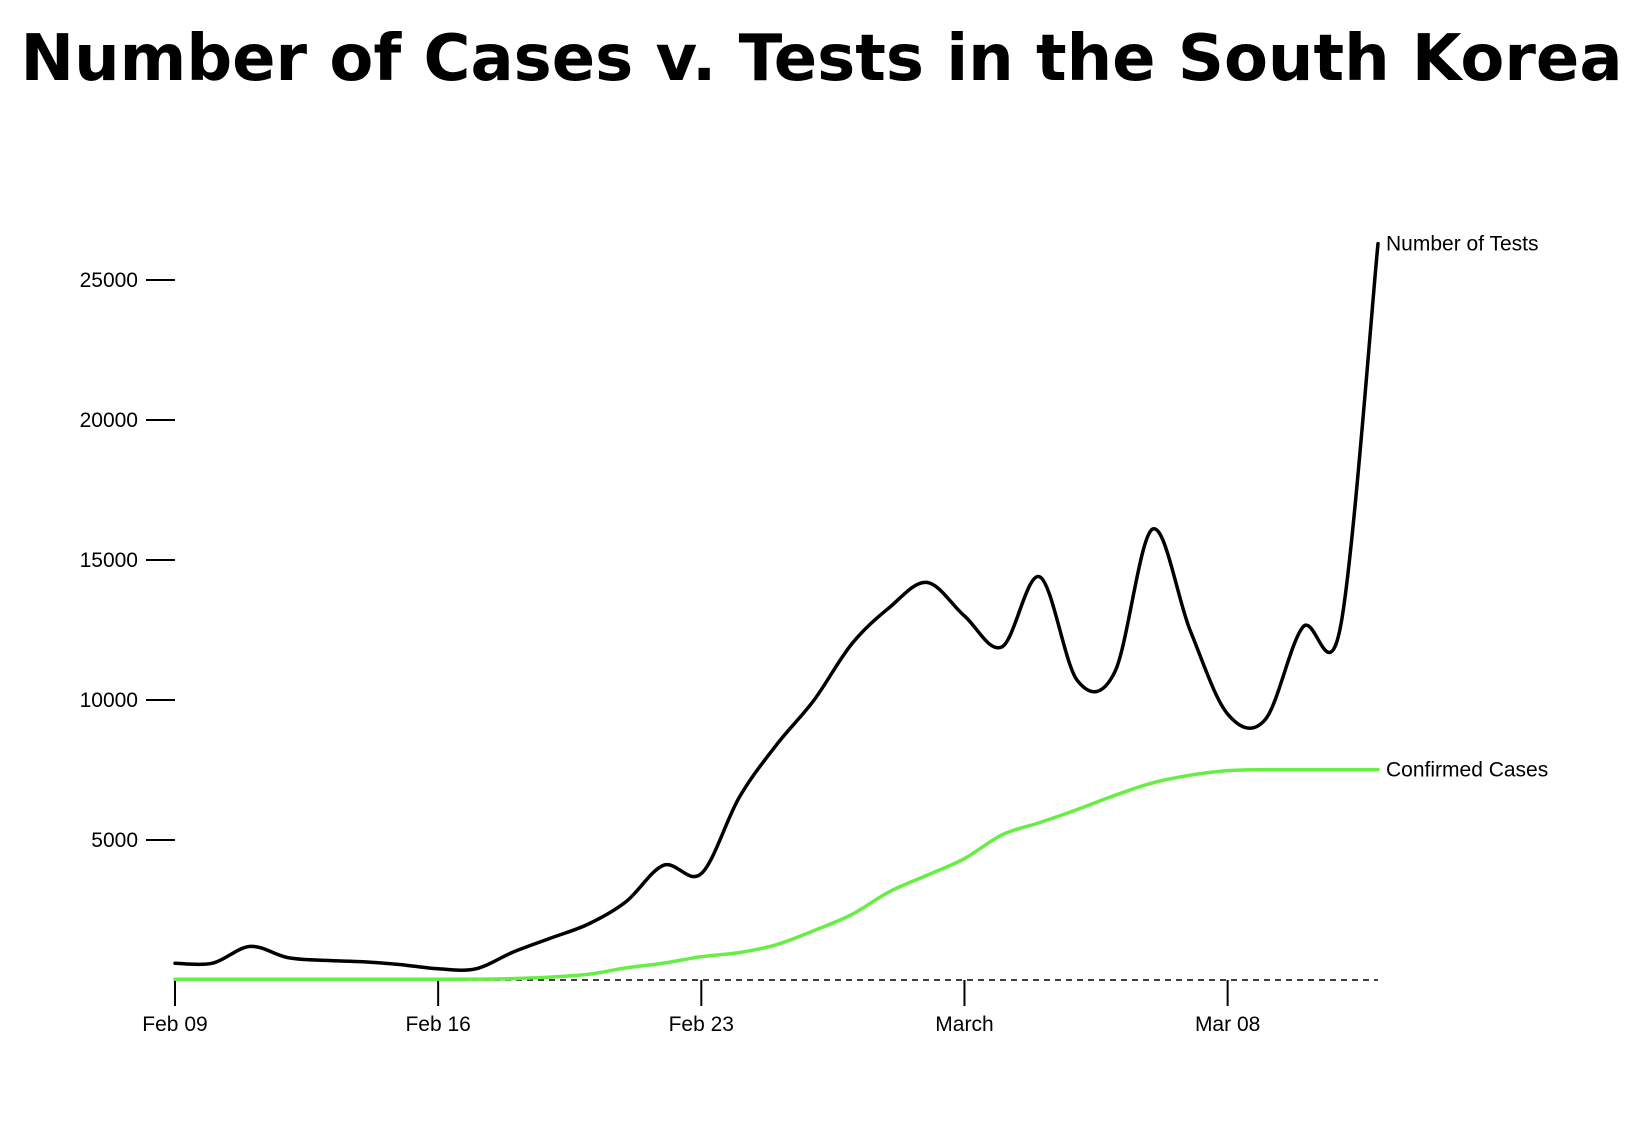  What do you see at coordinates (109, 700) in the screenshot?
I see `y-tick-label: 10000` at bounding box center [109, 700].